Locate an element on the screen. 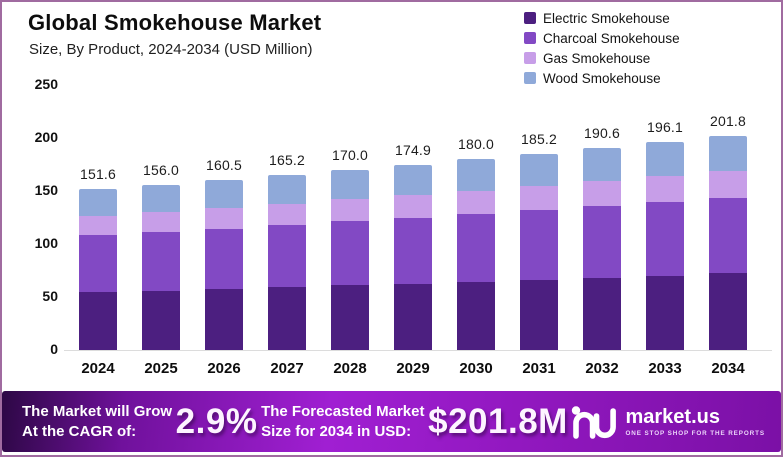  bar-2033 is located at coordinates (665, 246).